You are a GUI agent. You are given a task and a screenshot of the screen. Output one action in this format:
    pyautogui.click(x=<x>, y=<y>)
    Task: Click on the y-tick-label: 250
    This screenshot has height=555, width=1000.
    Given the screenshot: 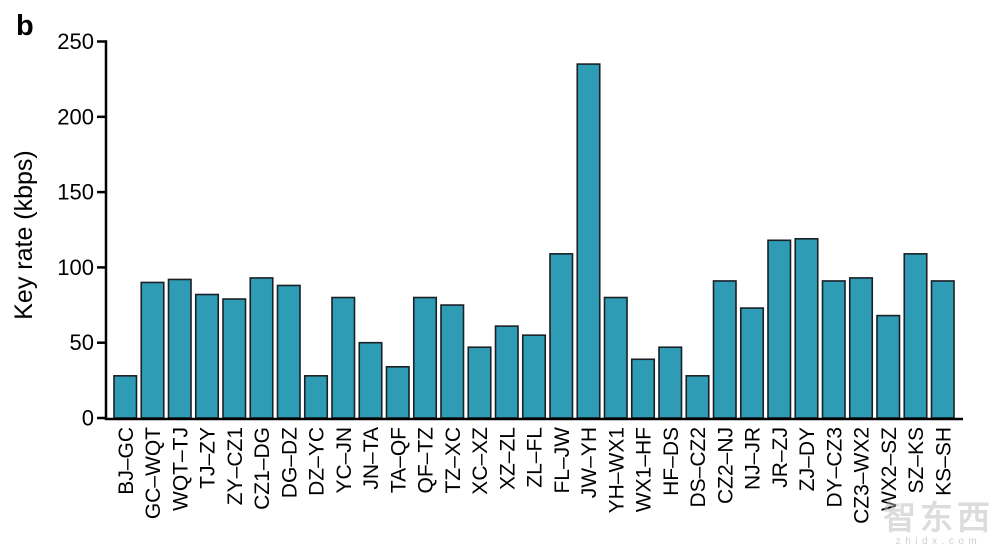 What is the action you would take?
    pyautogui.click(x=75, y=41)
    